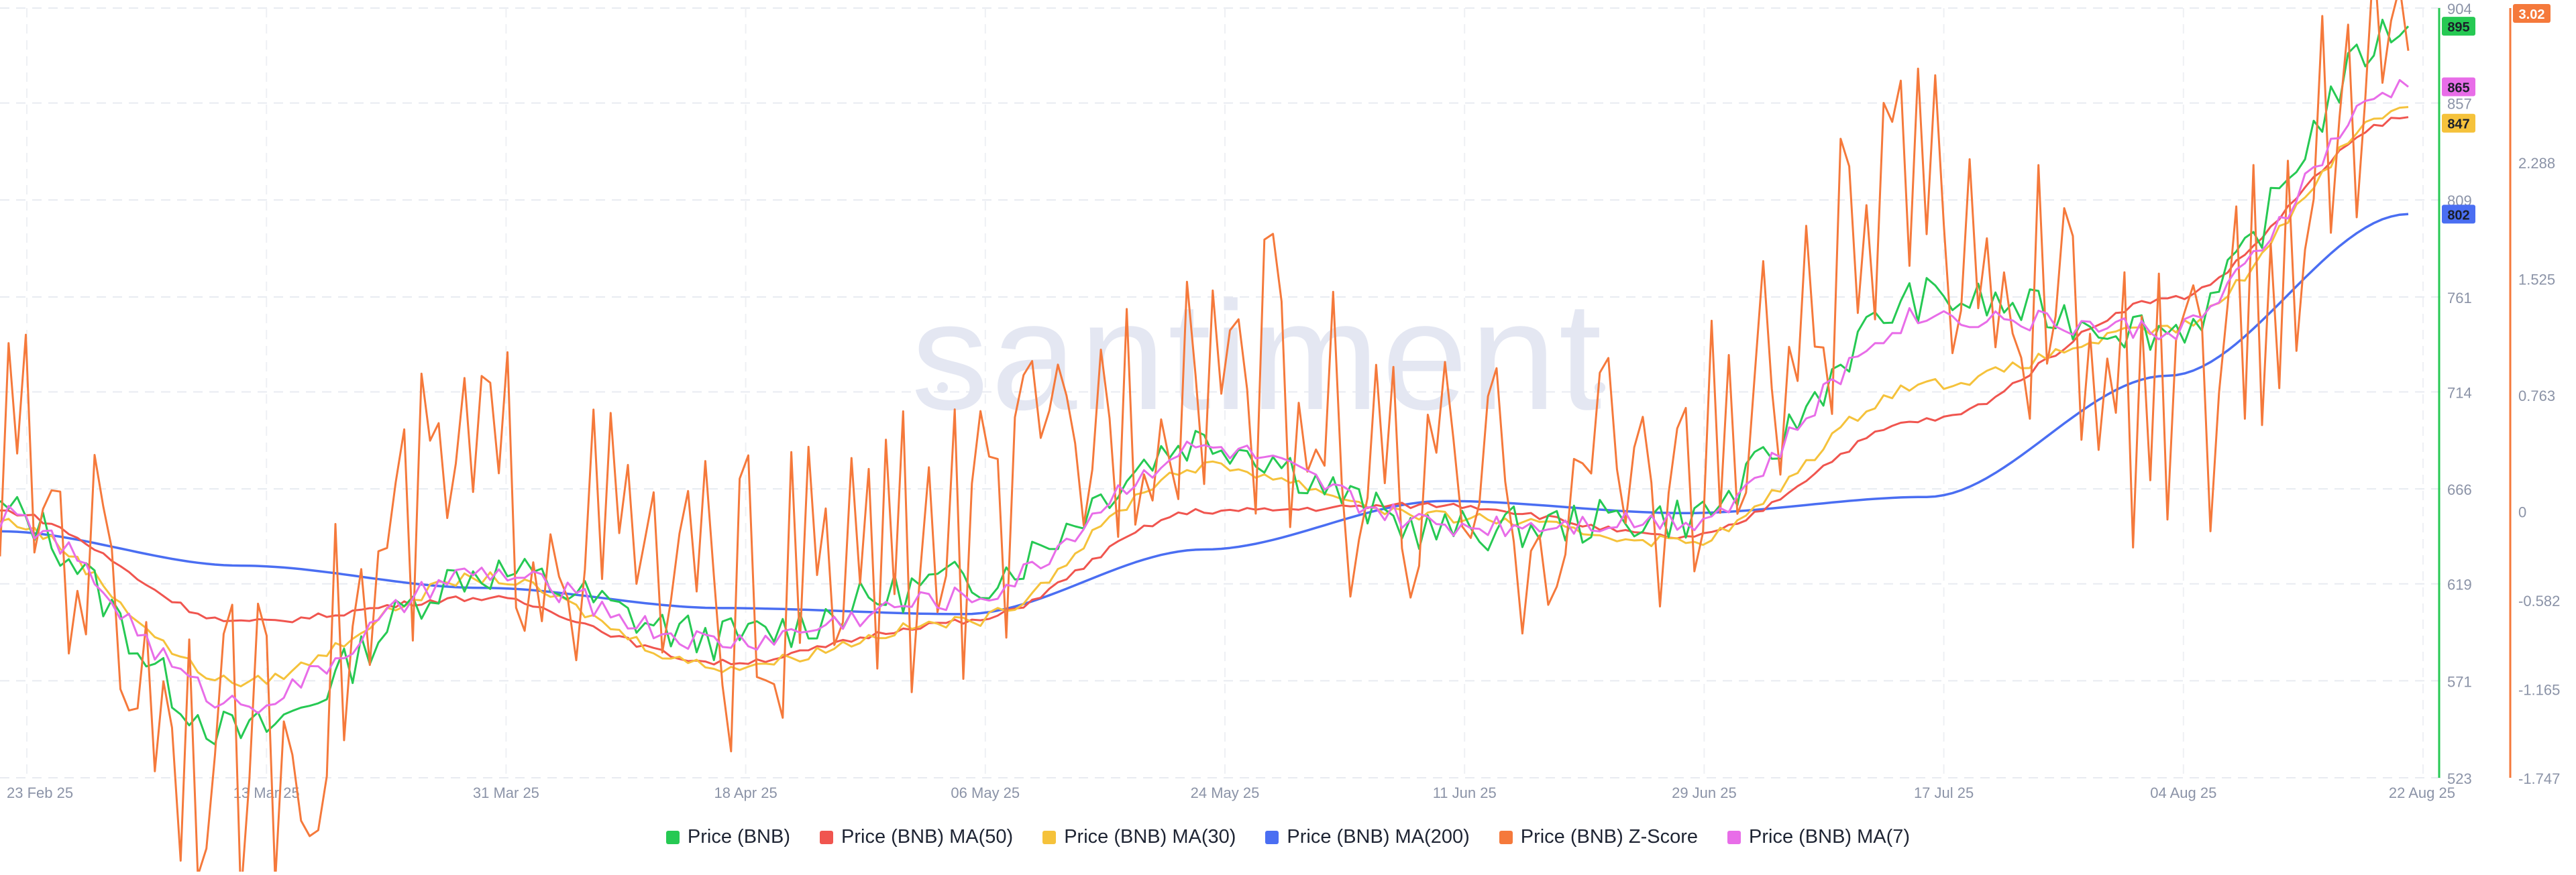 This screenshot has height=875, width=2576. Describe the element at coordinates (942, 387) in the screenshot. I see `watermark-dot-left` at that location.